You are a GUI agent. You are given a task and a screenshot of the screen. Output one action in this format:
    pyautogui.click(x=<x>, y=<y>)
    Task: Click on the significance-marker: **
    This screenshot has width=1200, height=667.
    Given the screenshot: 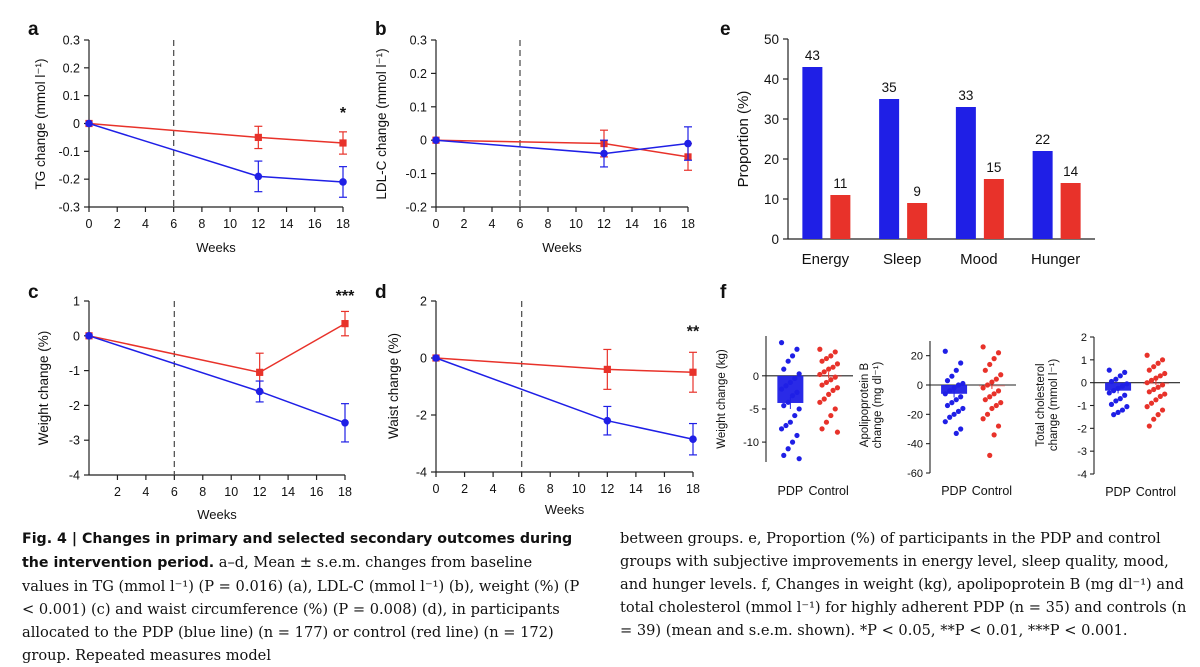 What is the action you would take?
    pyautogui.click(x=693, y=332)
    